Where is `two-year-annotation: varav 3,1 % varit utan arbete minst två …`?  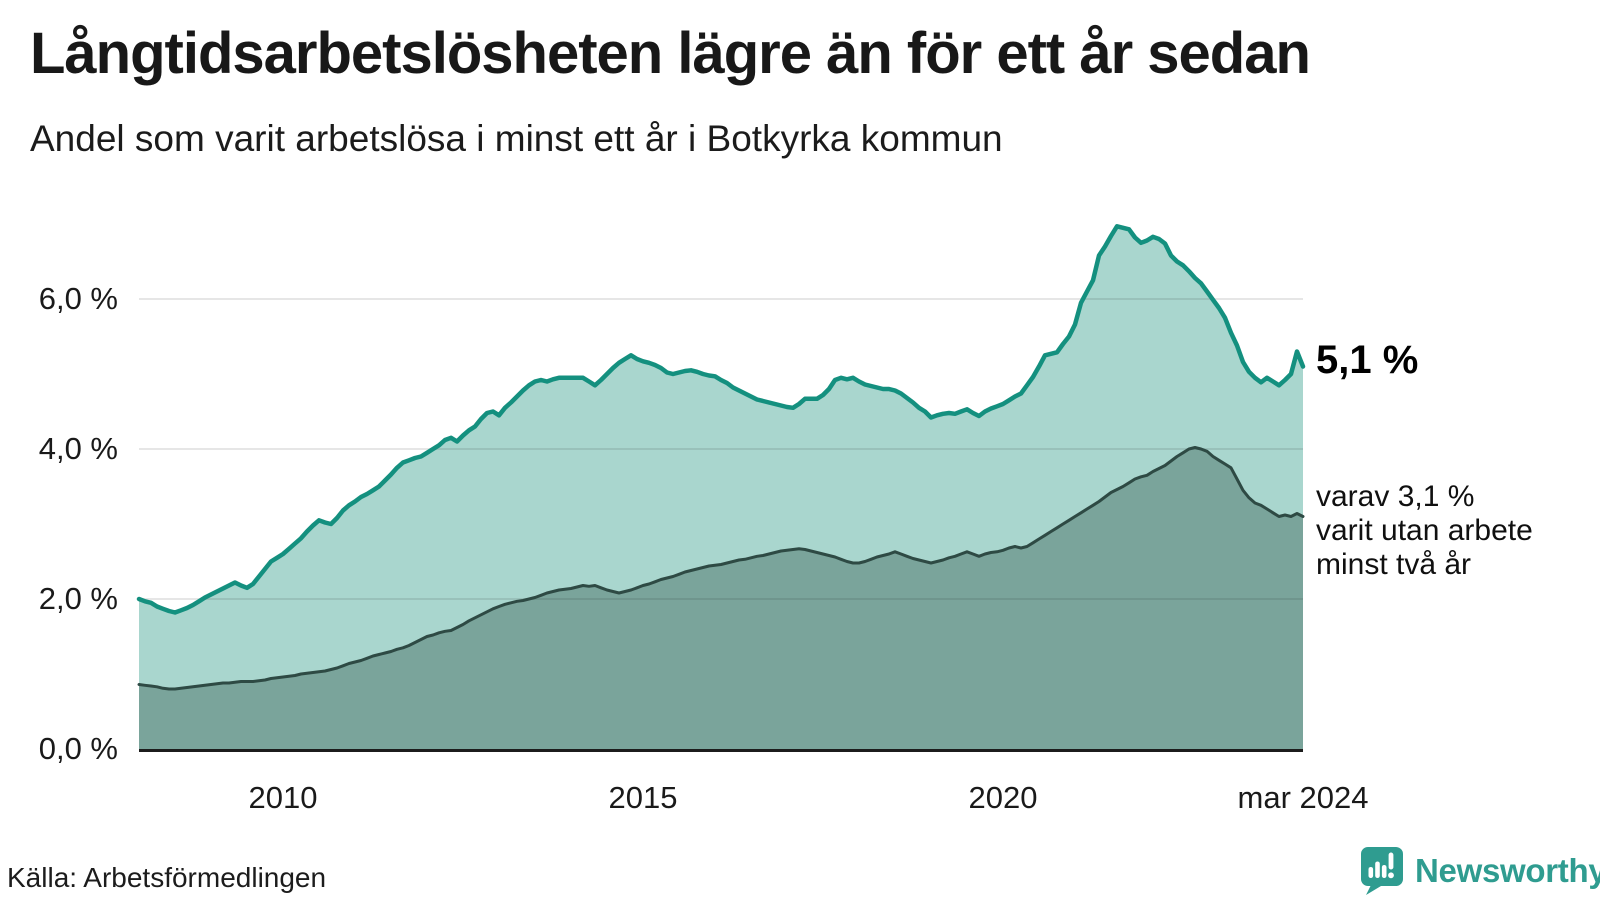 two-year-annotation: varav 3,1 % varit utan arbete minst två … is located at coordinates (1424, 531).